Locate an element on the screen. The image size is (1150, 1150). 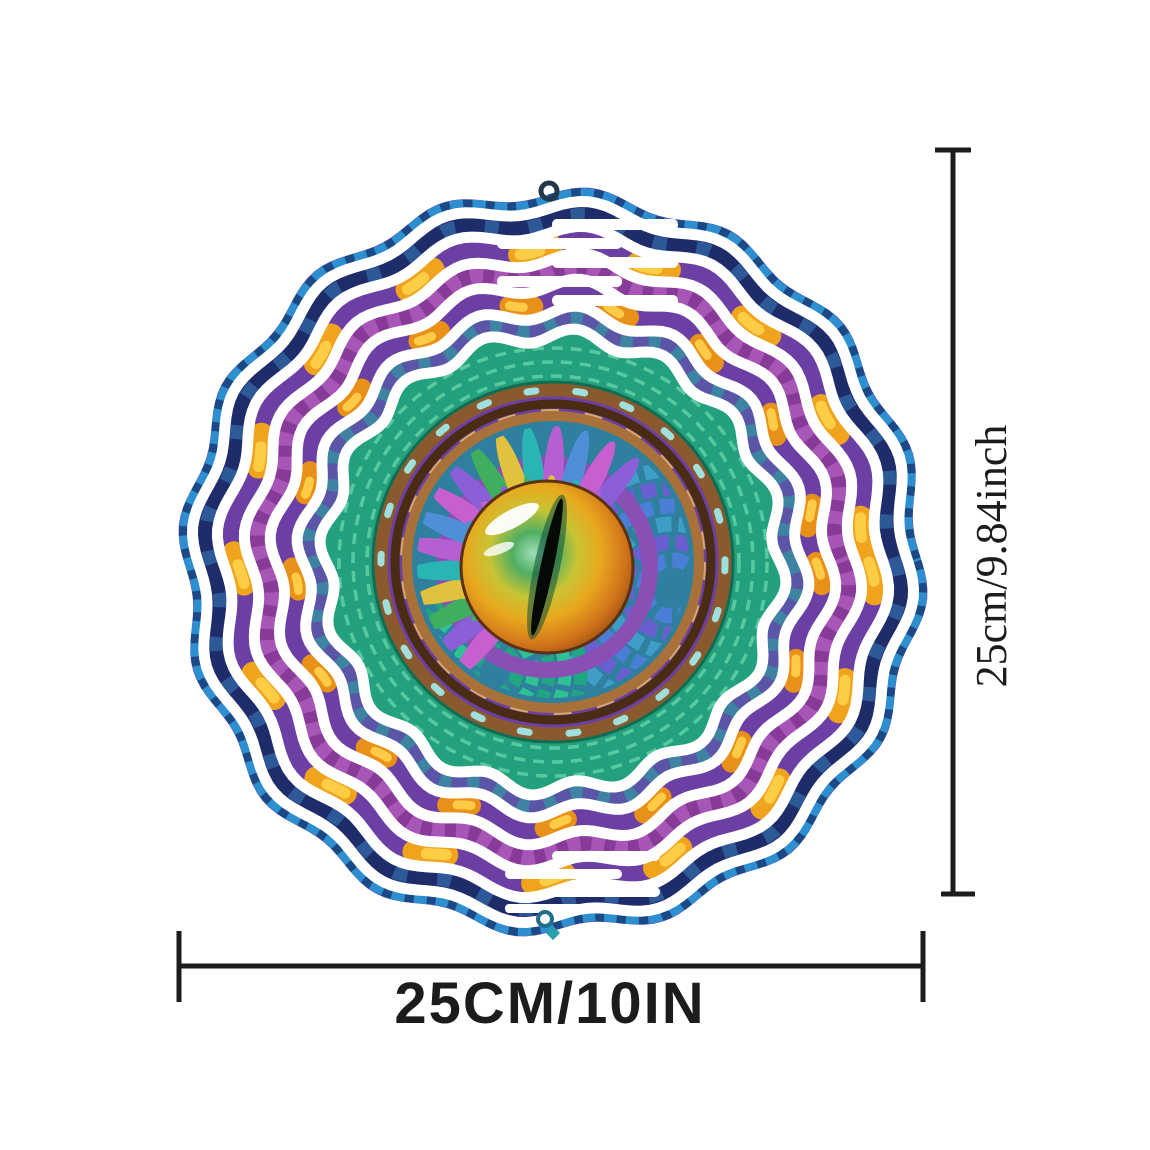
green-ring-inner-edge is located at coordinates (553, 562).